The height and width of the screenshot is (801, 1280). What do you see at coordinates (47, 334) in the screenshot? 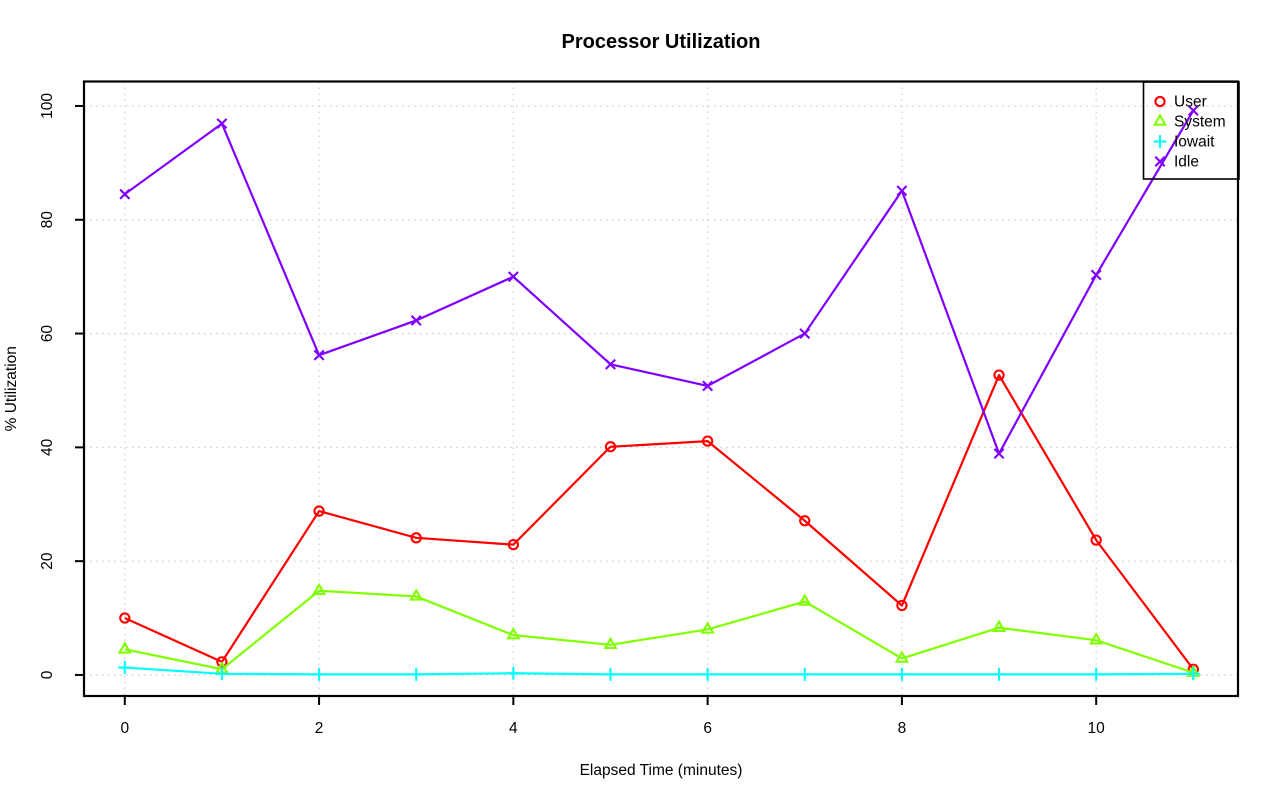
I see `y-tick-label: 60` at bounding box center [47, 334].